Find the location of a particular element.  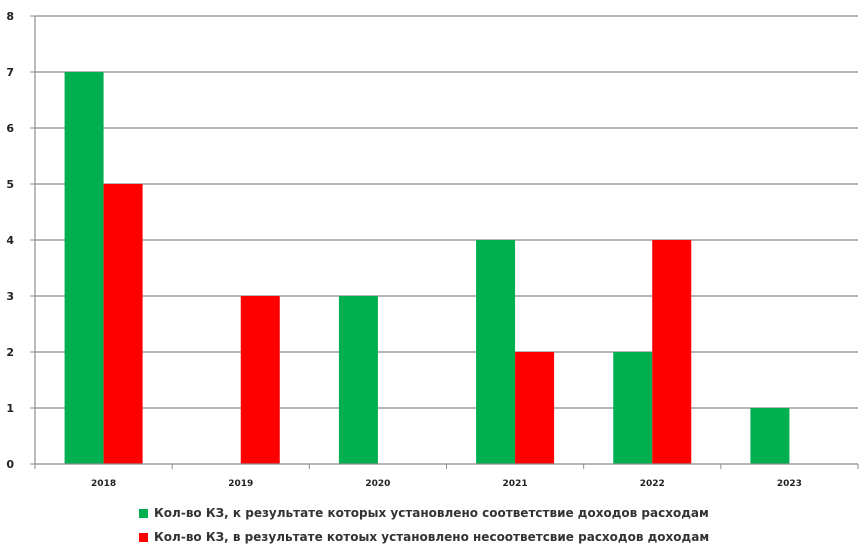

x-tick-label: 2022 is located at coordinates (652, 484).